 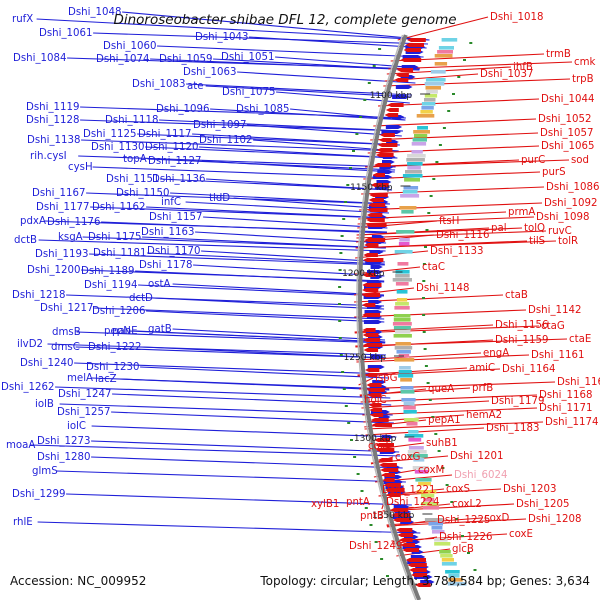 I want to click on left-gene-label: Dshi_1125, so click(x=109, y=134).